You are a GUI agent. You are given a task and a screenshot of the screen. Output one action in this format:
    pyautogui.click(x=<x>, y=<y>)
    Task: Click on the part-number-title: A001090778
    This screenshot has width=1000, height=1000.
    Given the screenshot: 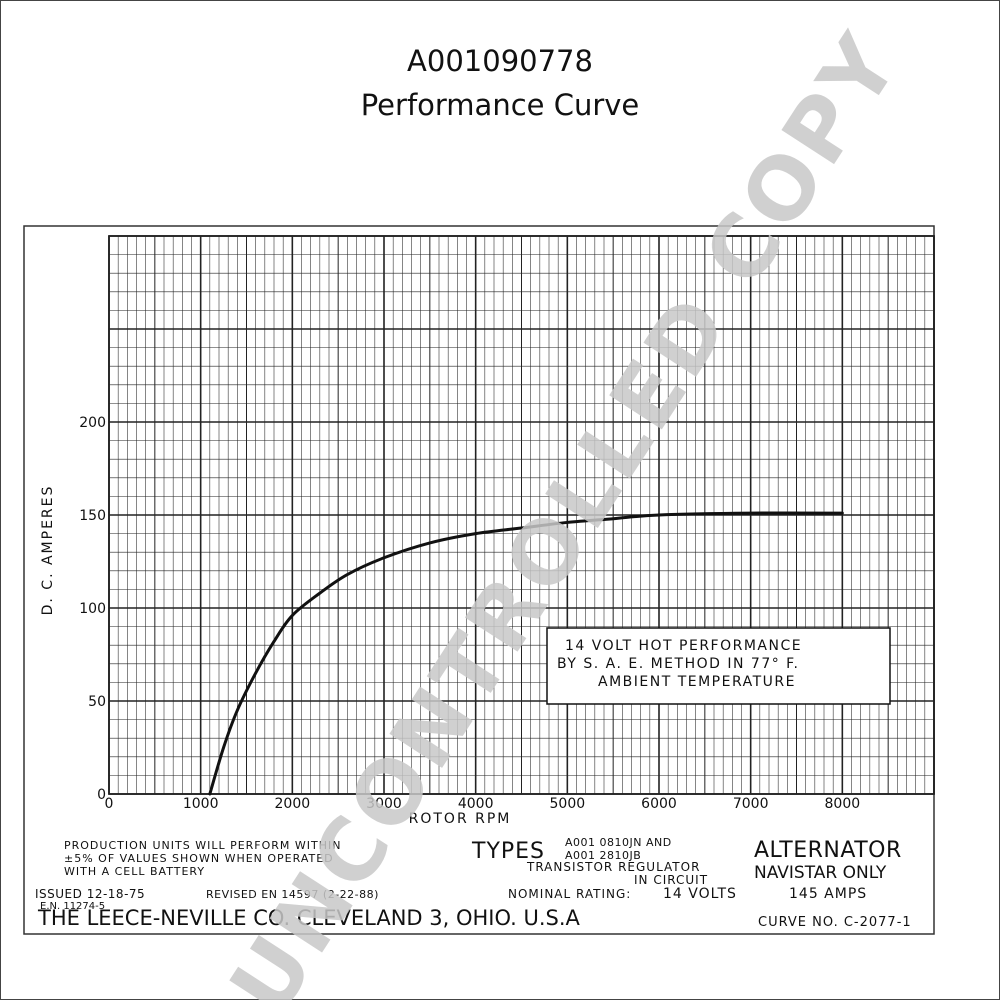 What is the action you would take?
    pyautogui.click(x=500, y=61)
    